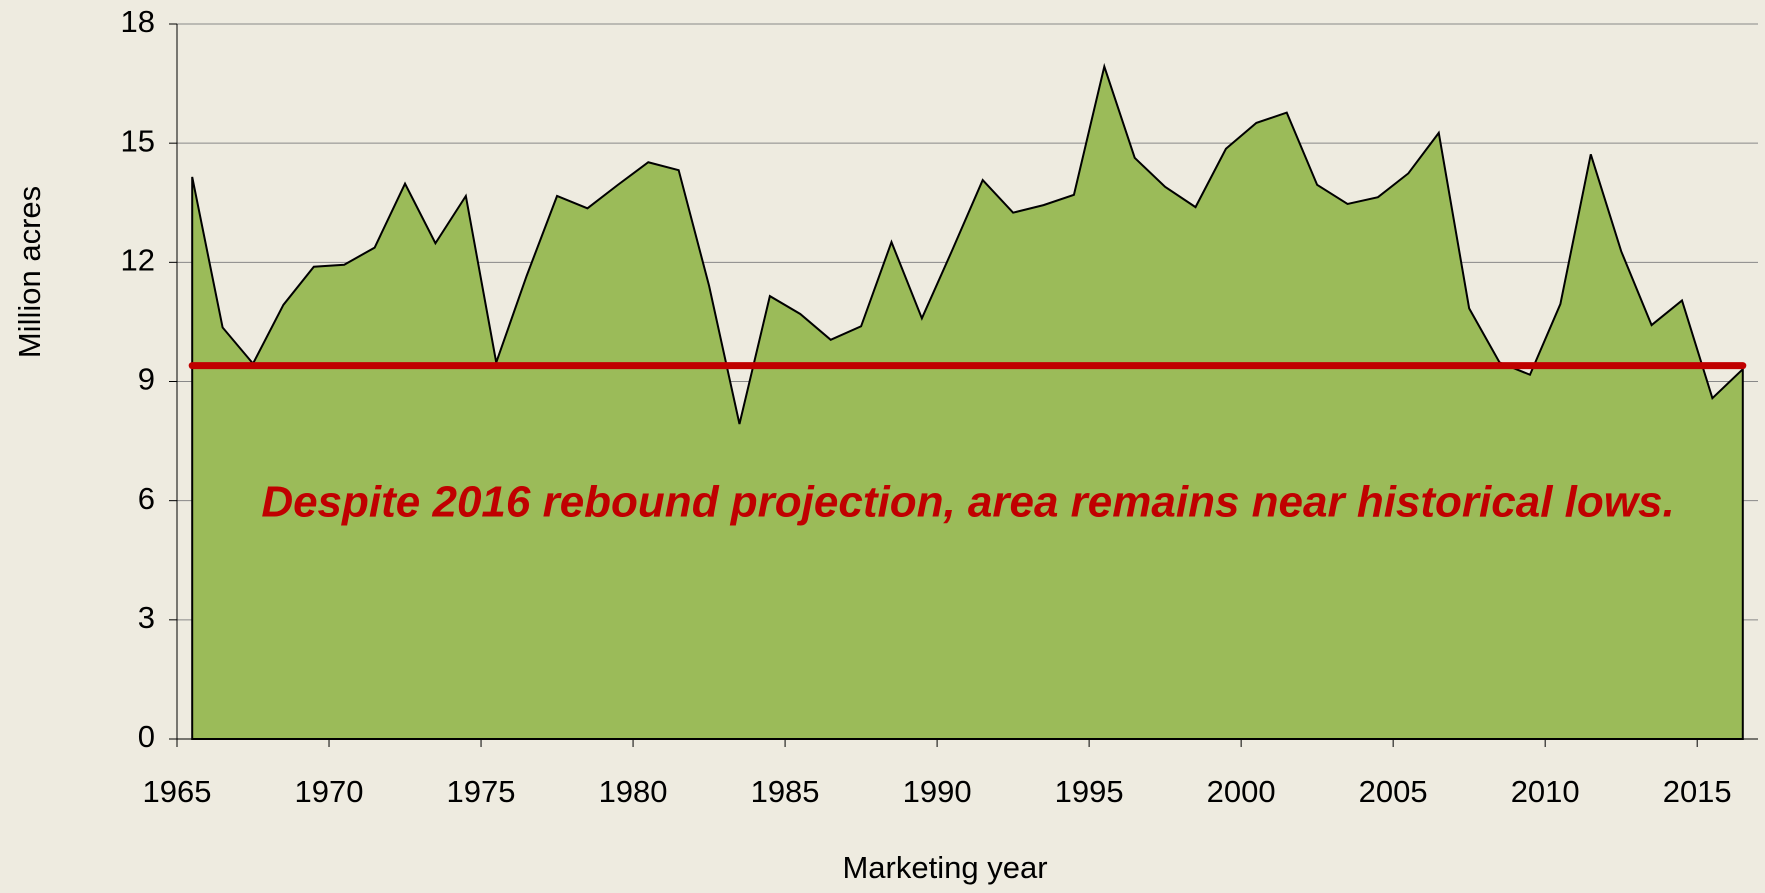 This screenshot has width=1765, height=893. What do you see at coordinates (1241, 791) in the screenshot?
I see `x-tick-label: 2000` at bounding box center [1241, 791].